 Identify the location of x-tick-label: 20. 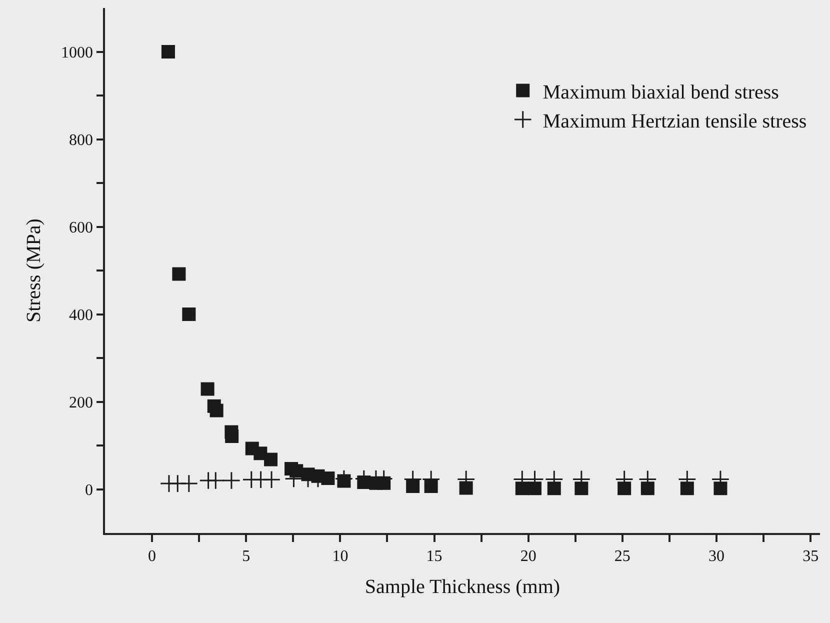
(528, 556).